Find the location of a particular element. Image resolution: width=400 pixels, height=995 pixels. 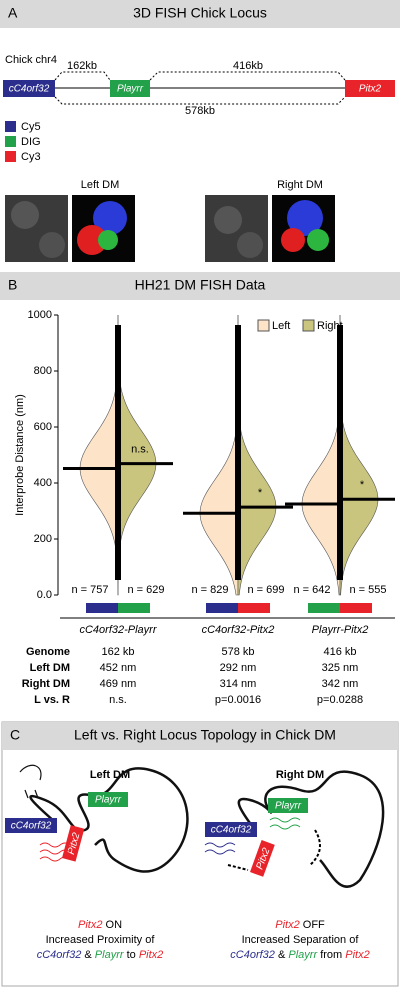

caption: Pitx2 ON is located at coordinates (100, 925).